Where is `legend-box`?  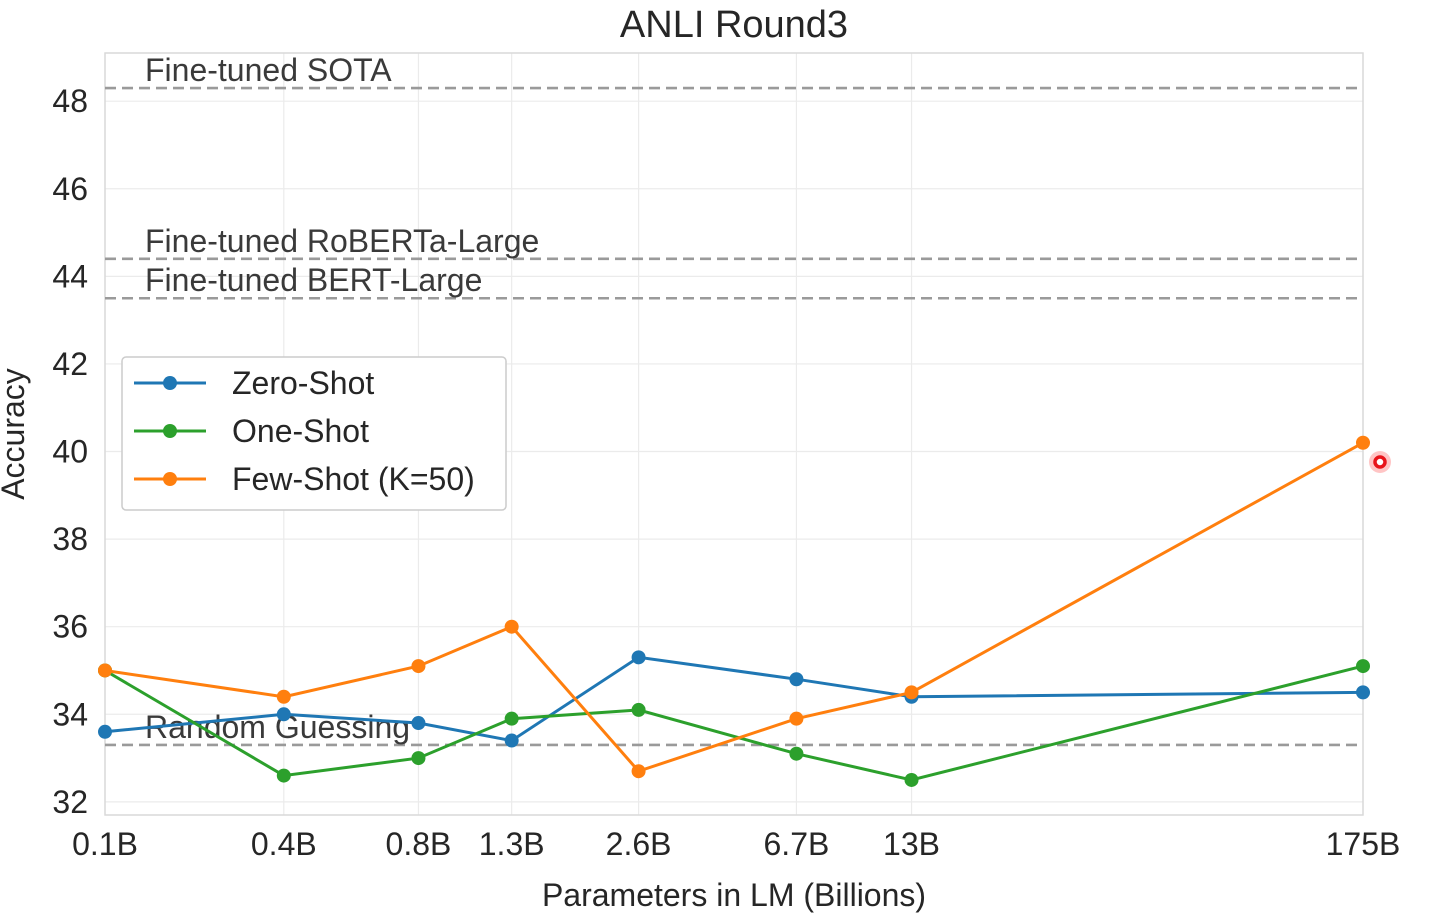 legend-box is located at coordinates (314, 433).